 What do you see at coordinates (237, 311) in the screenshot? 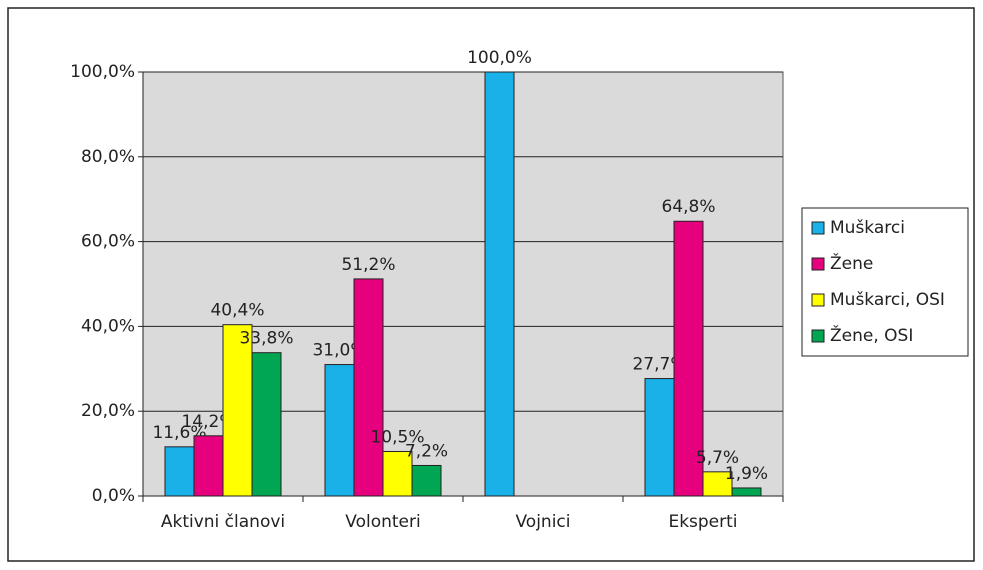
I see `data-label: 40,4%` at bounding box center [237, 311].